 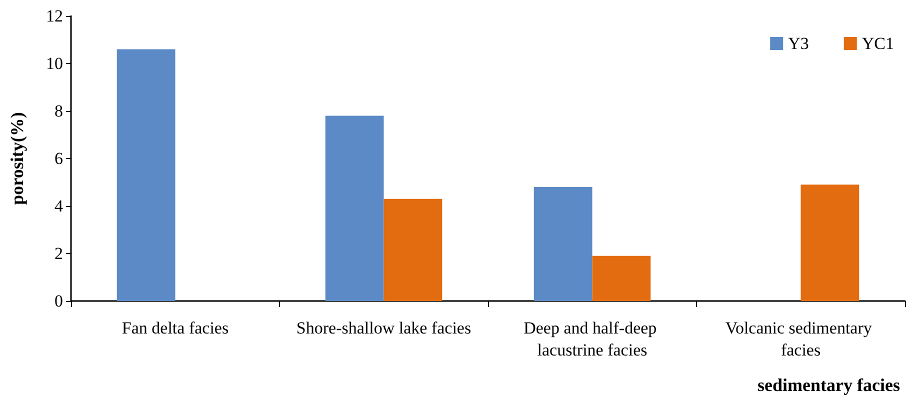 What do you see at coordinates (54, 16) in the screenshot?
I see `y-tick-label: 12` at bounding box center [54, 16].